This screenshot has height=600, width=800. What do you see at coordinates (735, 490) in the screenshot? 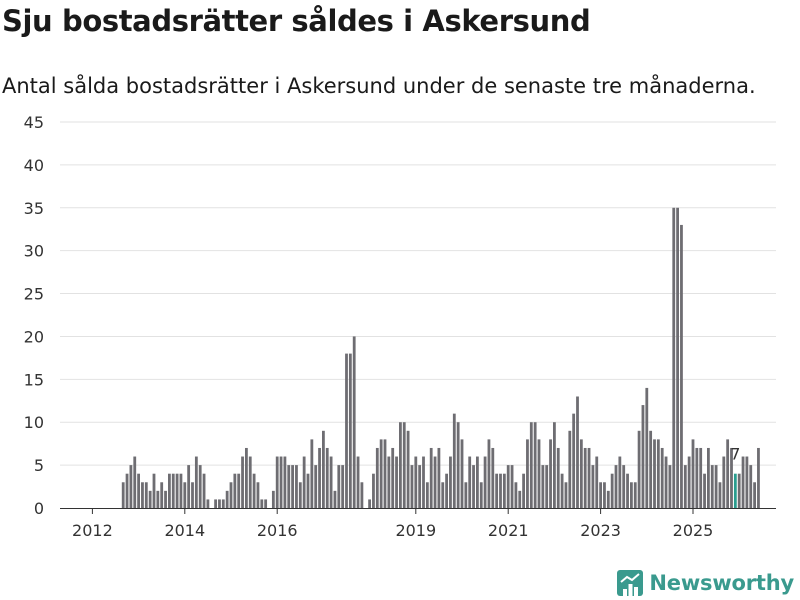
I see `bar-highlight` at bounding box center [735, 490].